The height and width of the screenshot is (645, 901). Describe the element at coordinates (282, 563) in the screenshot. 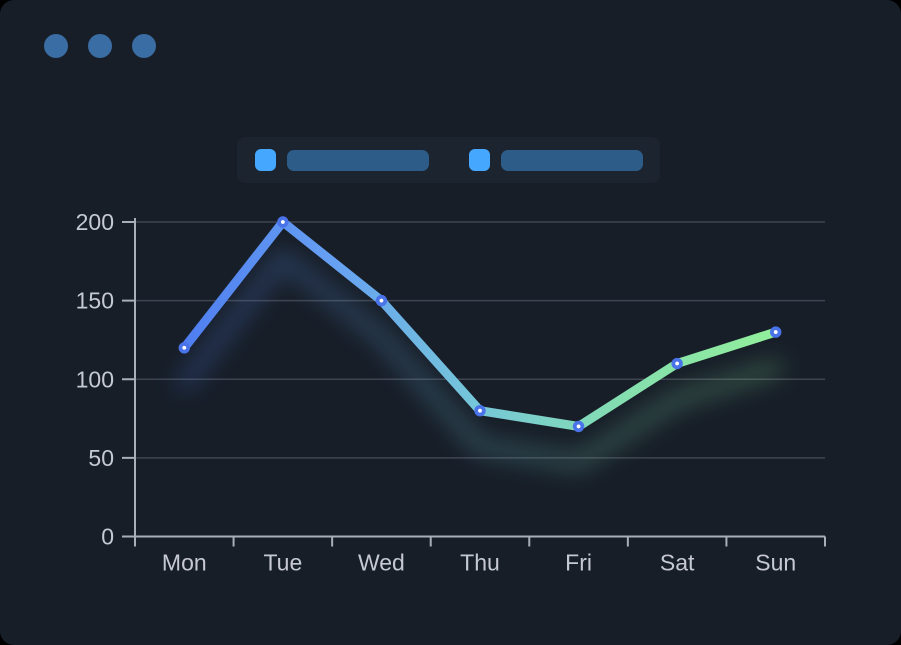

I see `x-tick-label: Tue` at that location.